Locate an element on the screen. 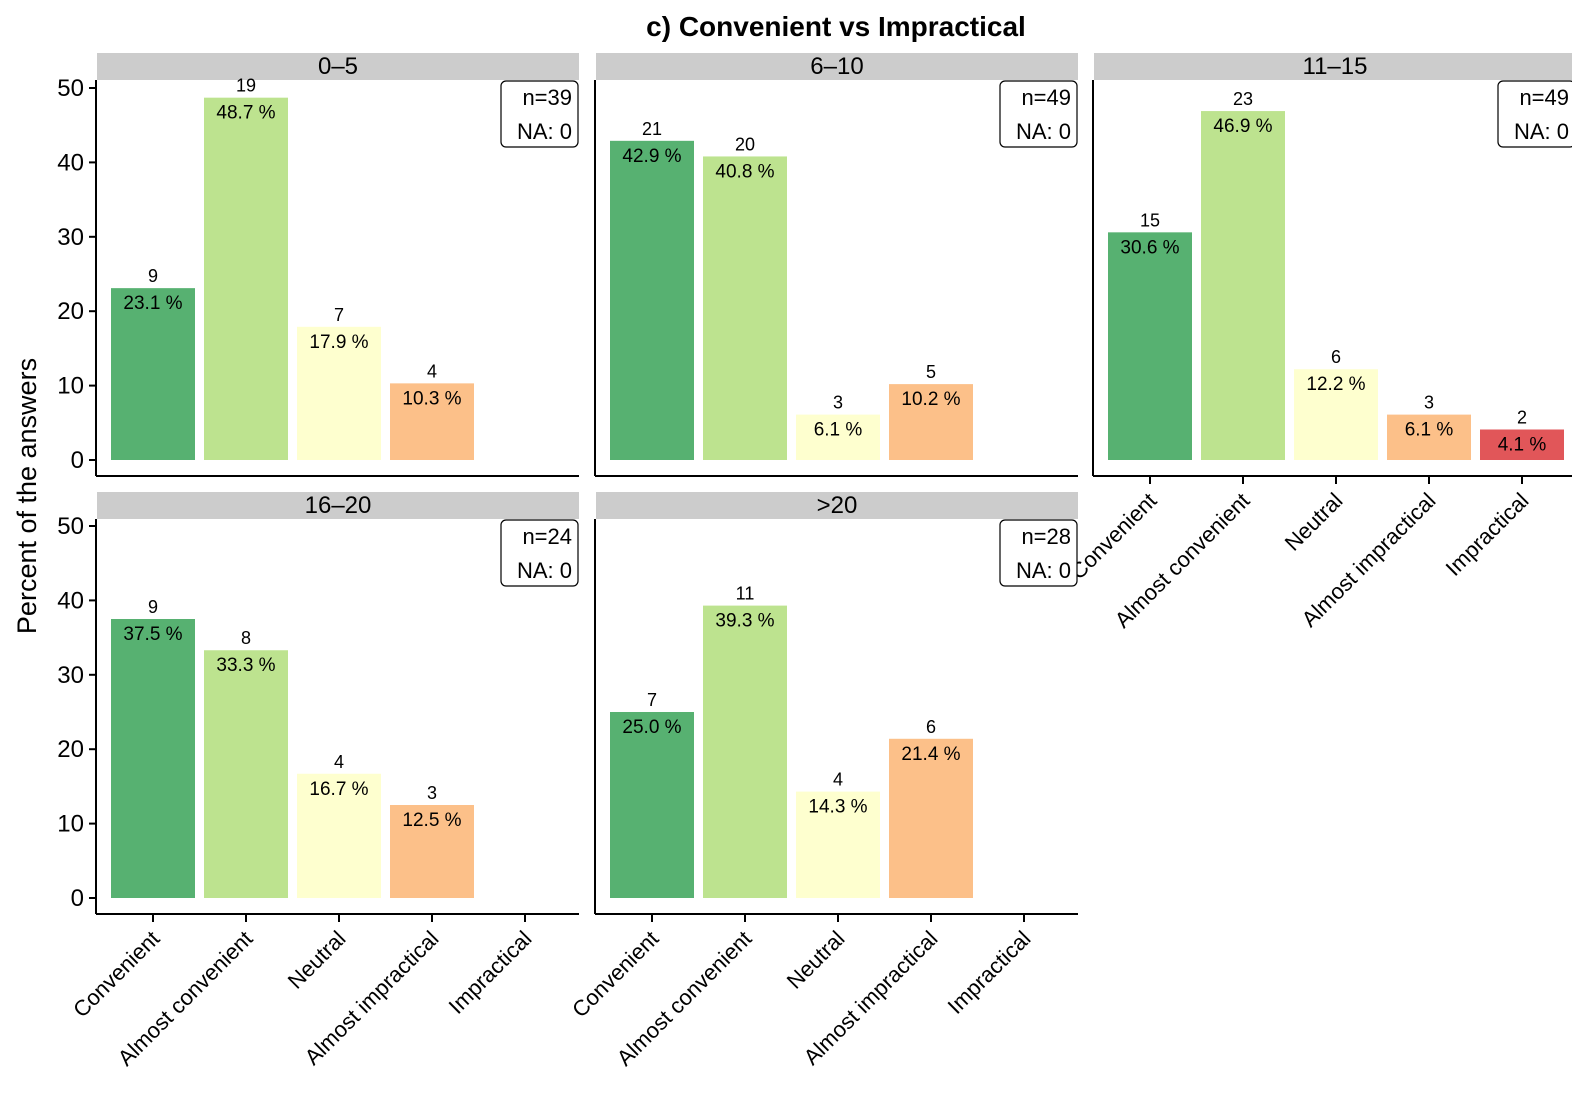 This screenshot has width=1572, height=1103. facet-strip-label: 16–20 is located at coordinates (338, 505).